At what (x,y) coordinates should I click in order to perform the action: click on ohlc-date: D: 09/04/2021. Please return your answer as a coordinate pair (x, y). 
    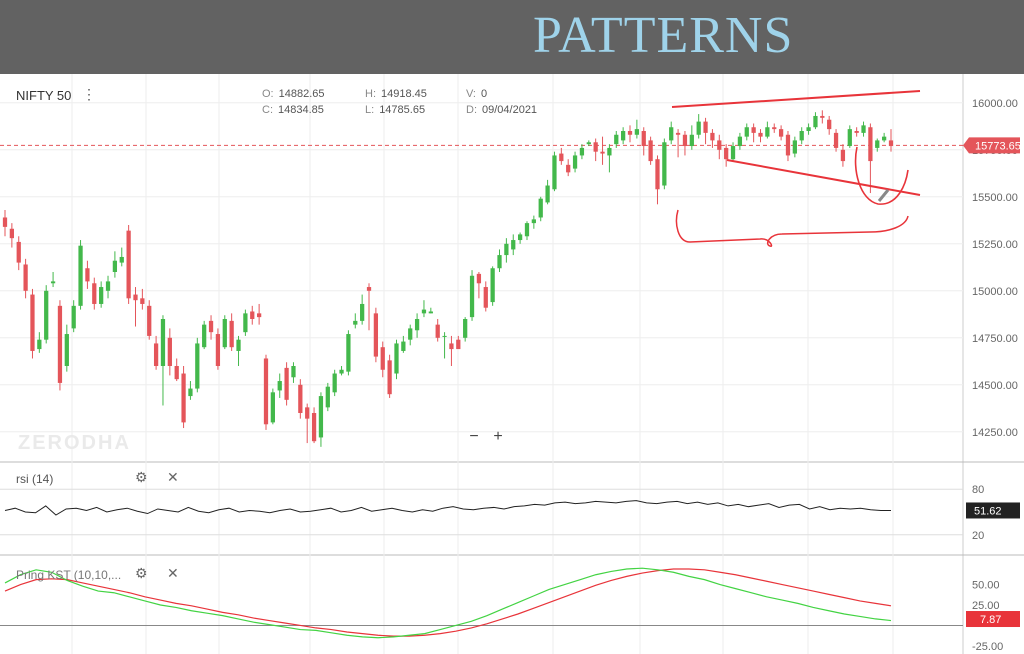
    Looking at the image, I should click on (501, 110).